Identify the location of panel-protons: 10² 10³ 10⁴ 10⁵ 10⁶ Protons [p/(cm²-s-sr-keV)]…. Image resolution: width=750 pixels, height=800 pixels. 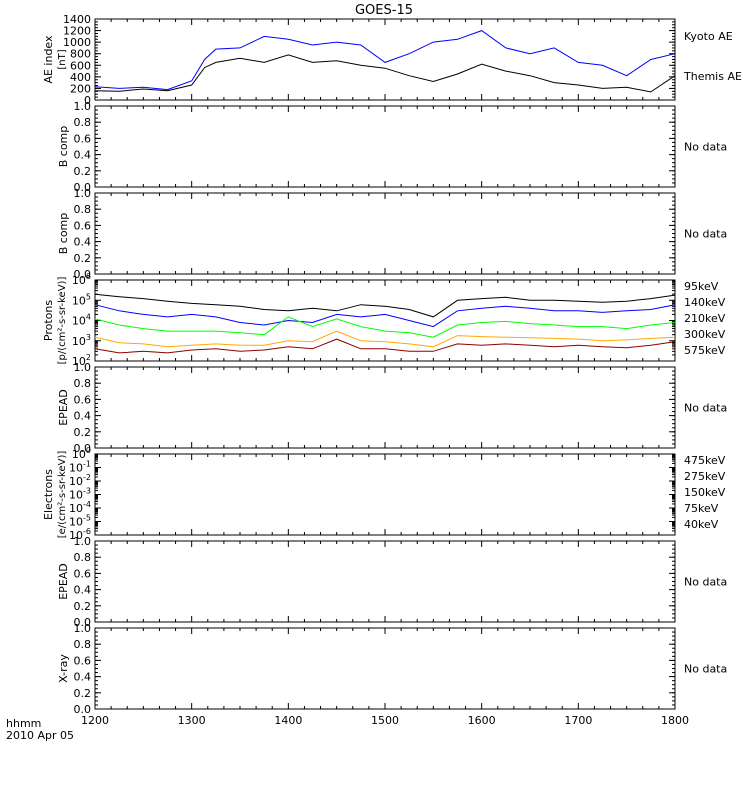
(384, 320).